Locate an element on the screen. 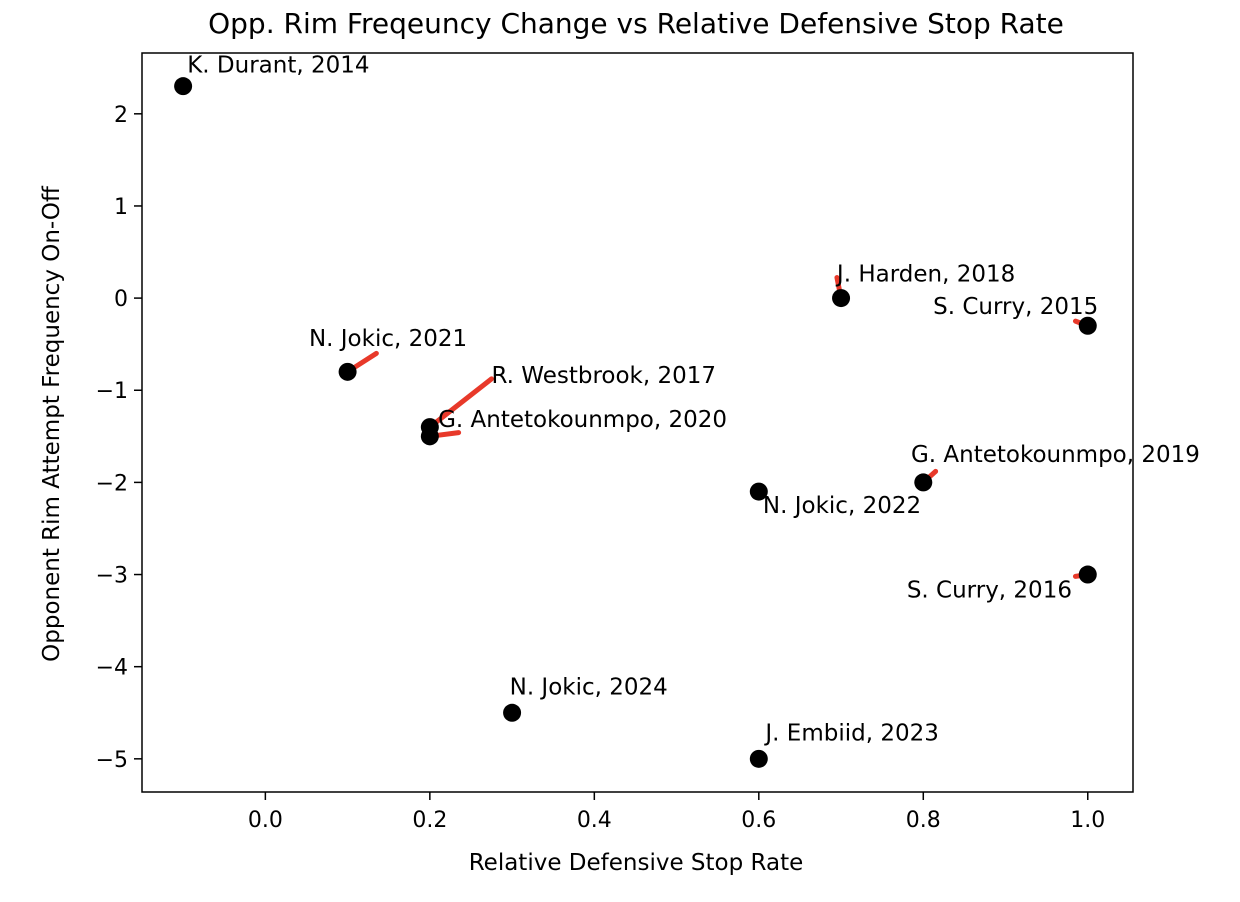  y-tick-label: −2 is located at coordinates (112, 483).